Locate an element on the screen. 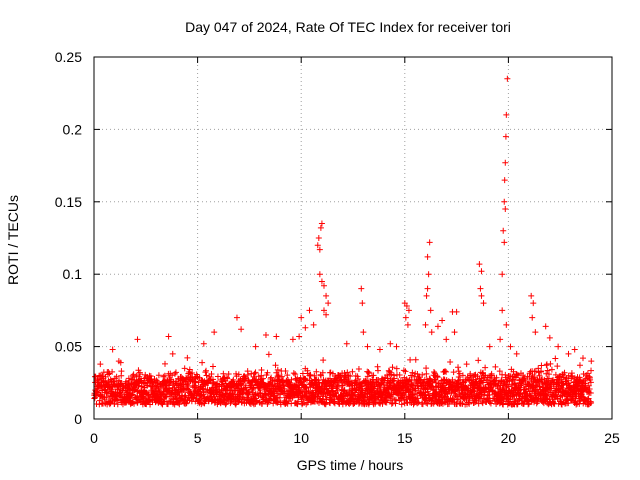 The width and height of the screenshot is (640, 480). y-tick-label: 0.1 is located at coordinates (73, 274).